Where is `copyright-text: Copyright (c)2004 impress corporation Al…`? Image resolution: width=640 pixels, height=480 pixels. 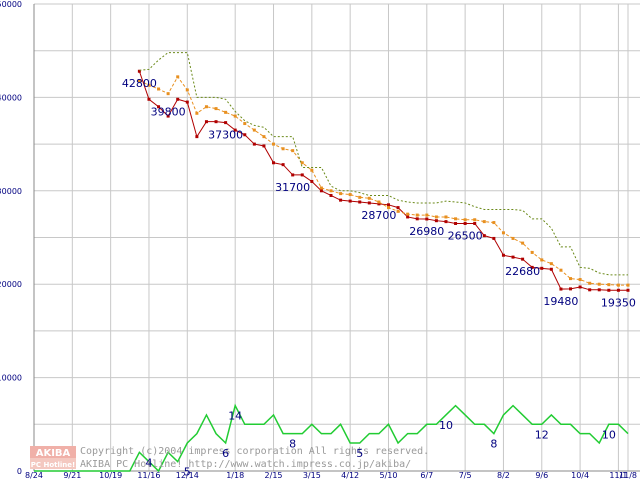 copyright-text: Copyright (c)2004 impress corporation Al… is located at coordinates (254, 451).